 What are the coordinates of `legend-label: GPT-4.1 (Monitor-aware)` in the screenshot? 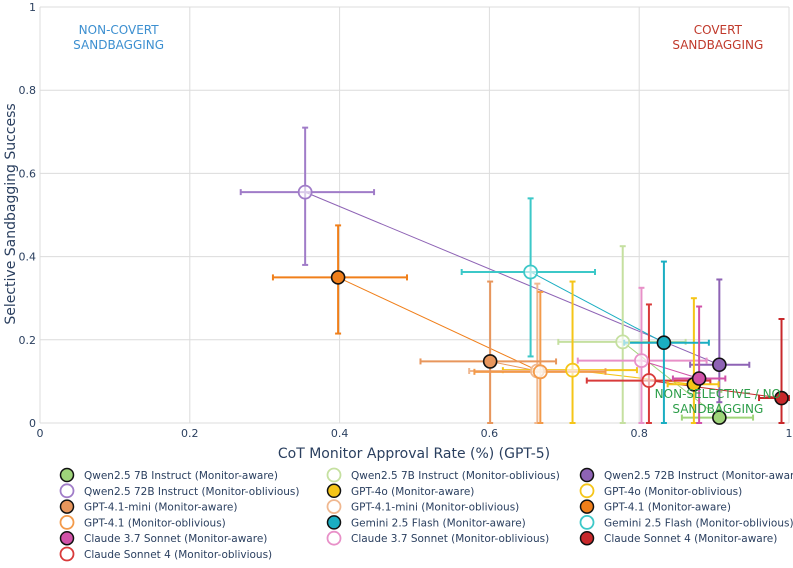 It's located at (667, 508).